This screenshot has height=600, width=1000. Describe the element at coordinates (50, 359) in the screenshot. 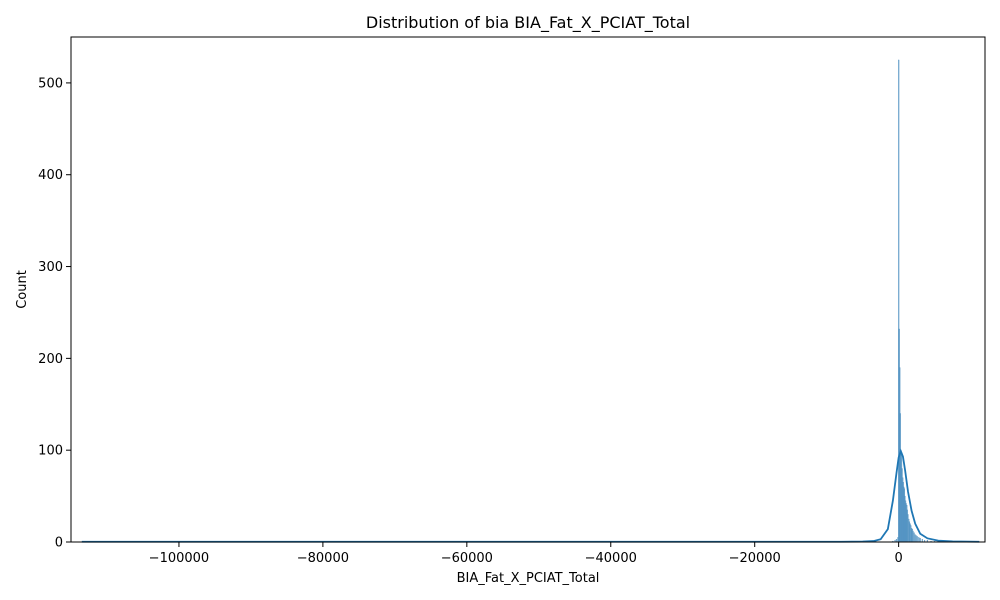

I see `y-tick-label: 200` at that location.